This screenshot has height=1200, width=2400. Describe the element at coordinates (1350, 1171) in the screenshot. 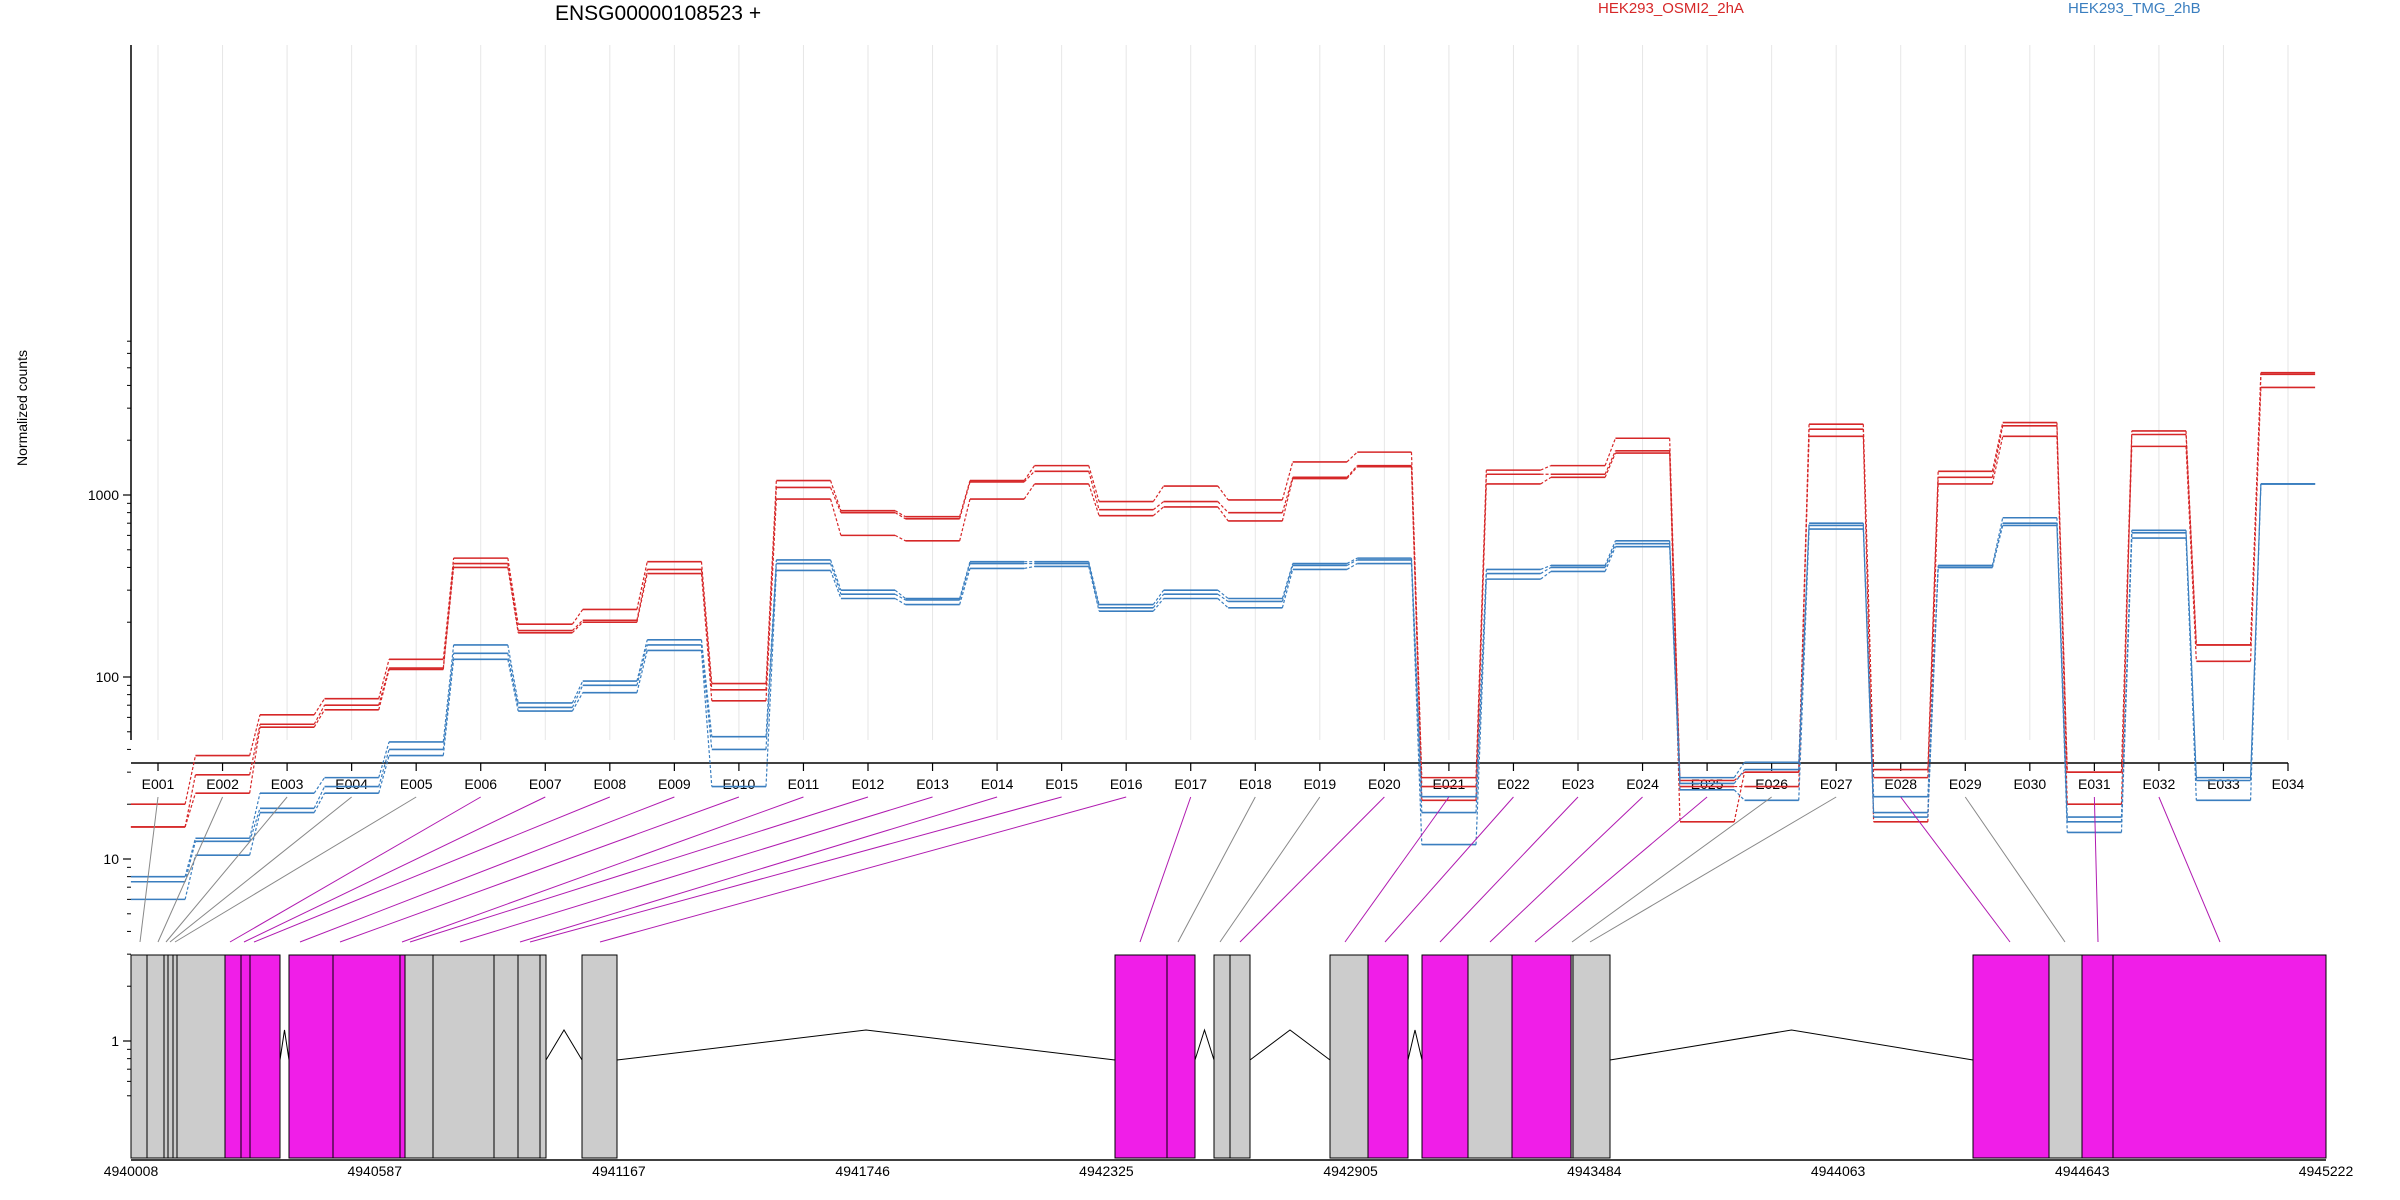

I see `gene-axis-tick-label: 4942905` at that location.